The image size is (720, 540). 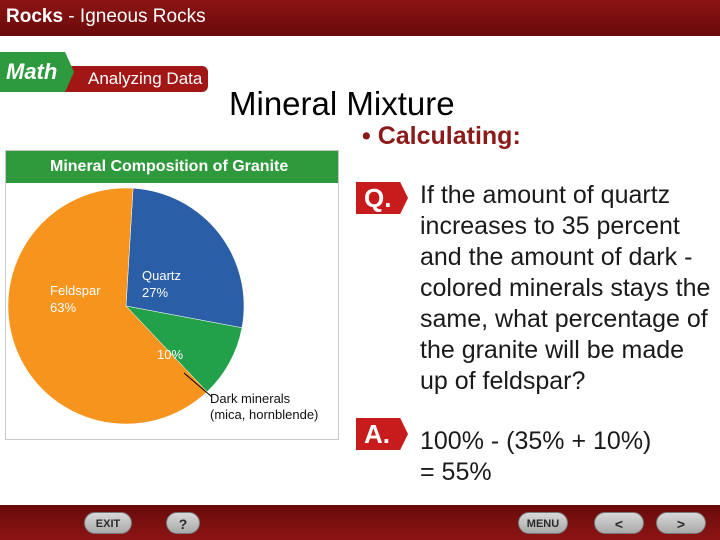 I want to click on analyzing-data-label: Analyzing Data, so click(x=145, y=78).